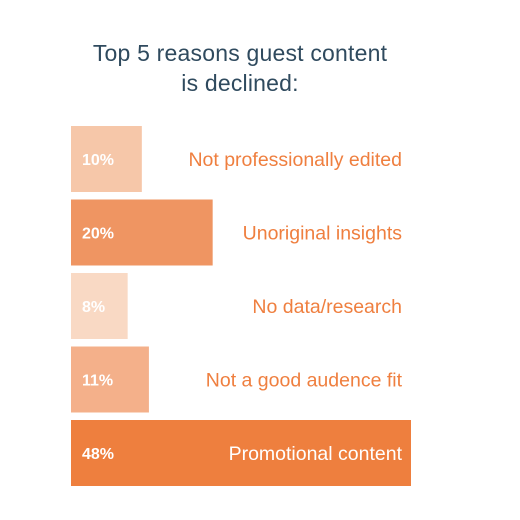 The height and width of the screenshot is (520, 520). I want to click on category-label-2: Unoriginal insights, so click(323, 234).